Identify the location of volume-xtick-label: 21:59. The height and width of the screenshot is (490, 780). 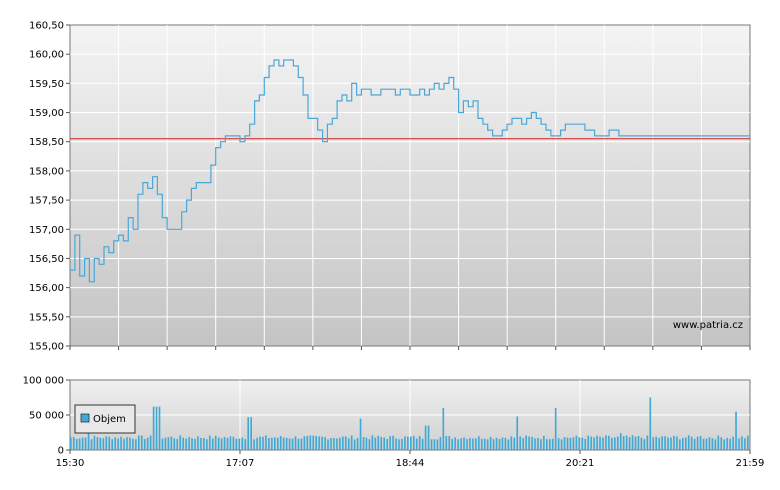
(750, 463).